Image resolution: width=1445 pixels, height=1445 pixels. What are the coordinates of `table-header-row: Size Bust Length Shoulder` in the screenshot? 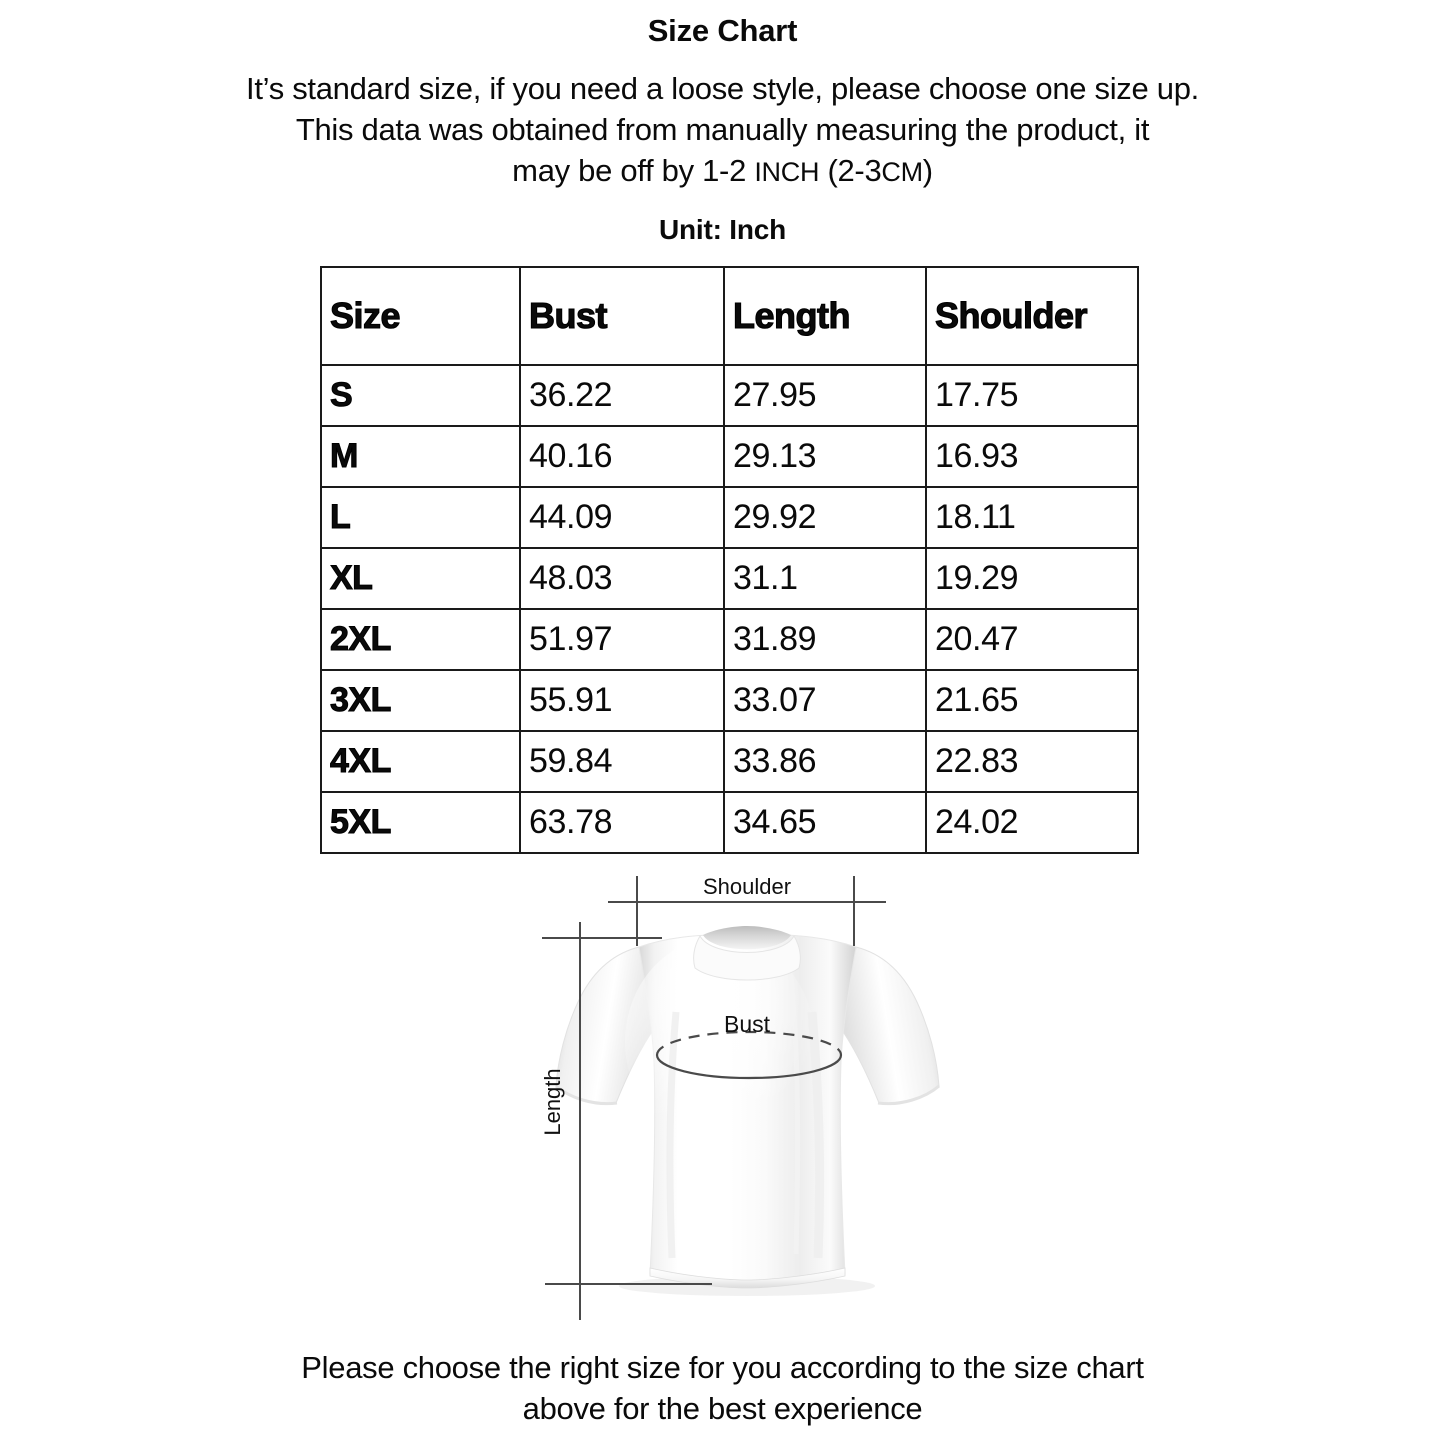 It's located at (729, 316).